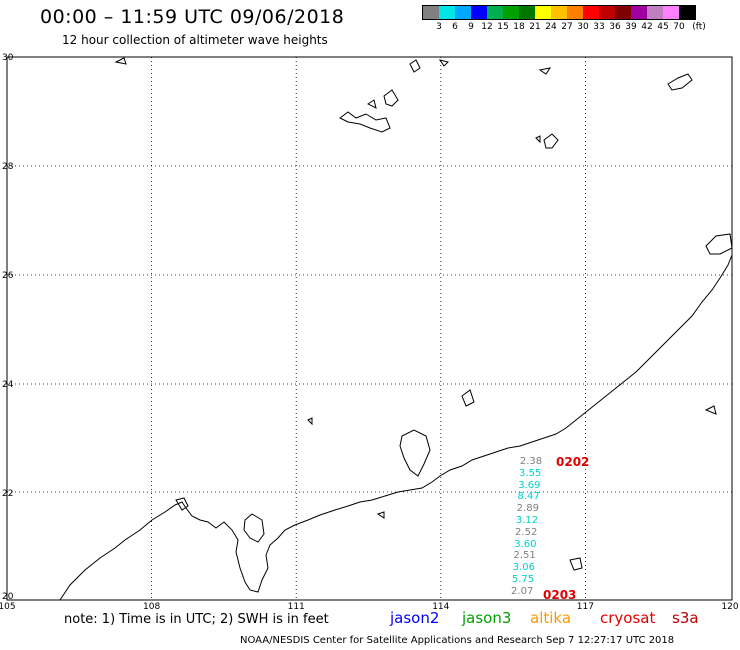  Describe the element at coordinates (8, 276) in the screenshot. I see `latitude-label: 26` at that location.